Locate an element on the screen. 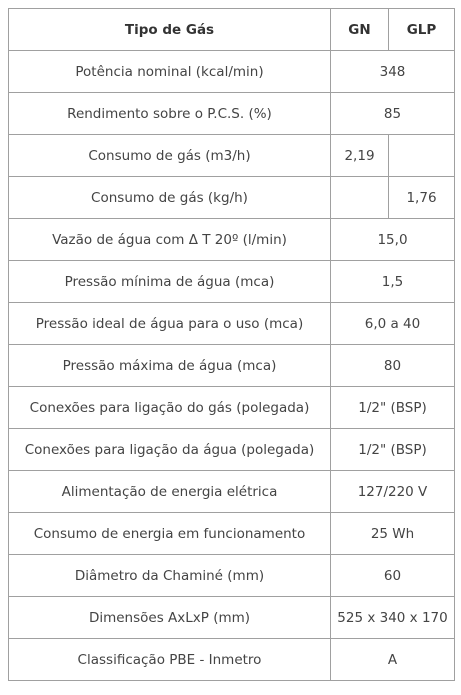  table-row: Classificação PBE - Inmetro A is located at coordinates (231, 659).